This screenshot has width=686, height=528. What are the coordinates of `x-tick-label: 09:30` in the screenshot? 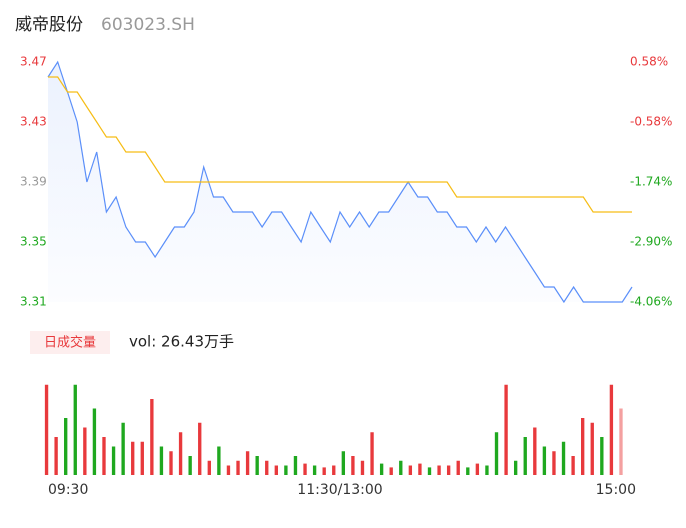 It's located at (68, 490).